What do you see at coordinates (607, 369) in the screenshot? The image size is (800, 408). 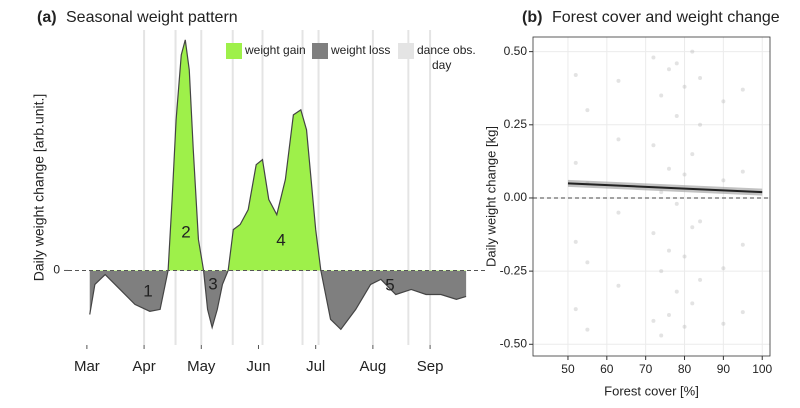 I see `x-tick-label: 60` at bounding box center [607, 369].